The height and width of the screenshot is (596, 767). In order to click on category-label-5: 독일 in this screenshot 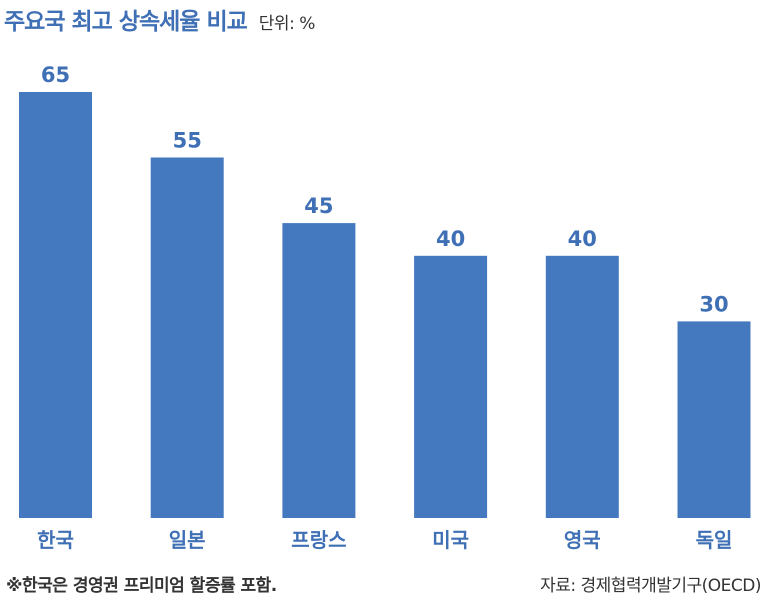, I will do `click(714, 540)`.